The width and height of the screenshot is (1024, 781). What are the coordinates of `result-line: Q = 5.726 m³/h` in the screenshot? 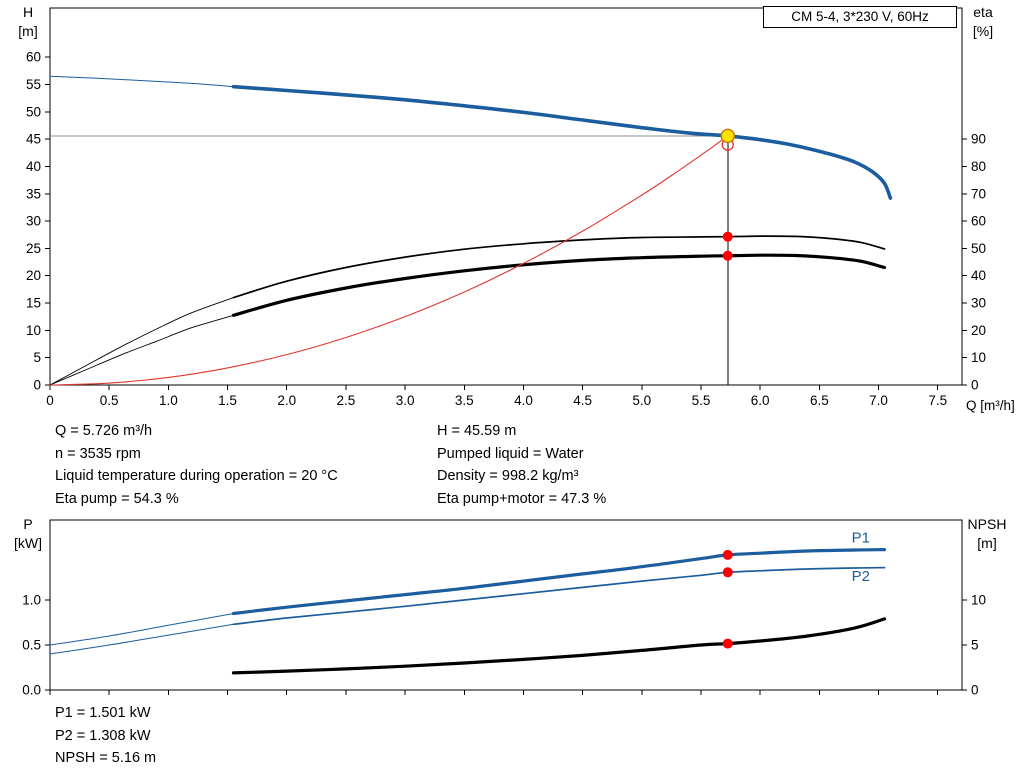 It's located at (104, 431).